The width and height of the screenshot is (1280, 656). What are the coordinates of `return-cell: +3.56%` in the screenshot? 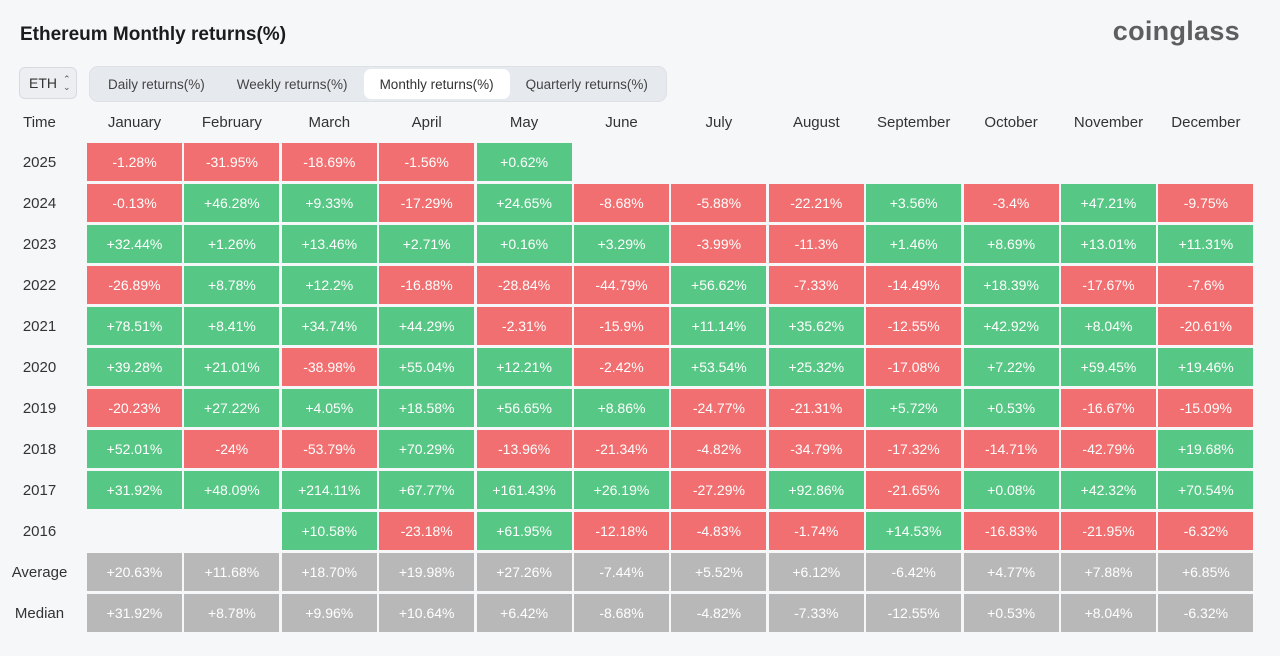 It's located at (914, 203).